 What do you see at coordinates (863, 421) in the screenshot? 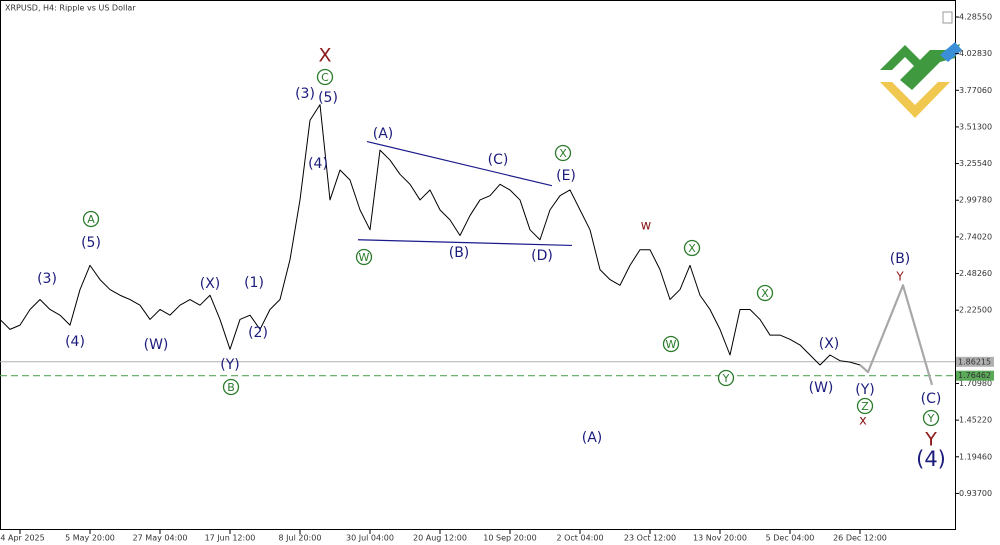
I see `wave-label: x` at bounding box center [863, 421].